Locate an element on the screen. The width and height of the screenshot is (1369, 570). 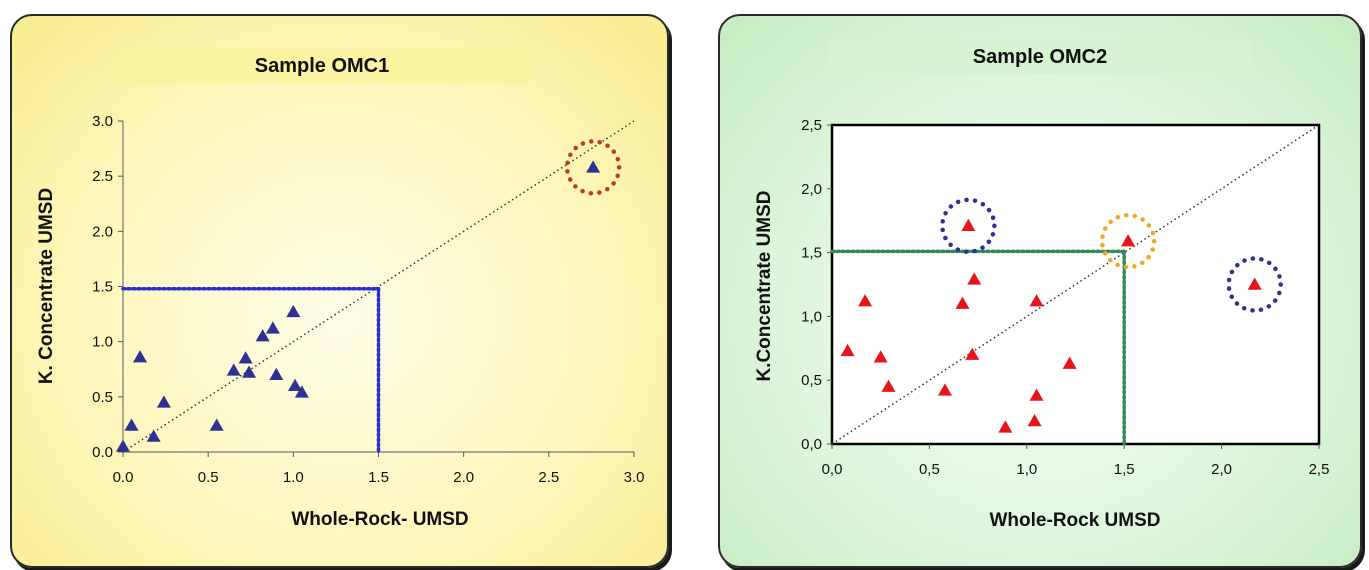
y-tick-label: 2,0 is located at coordinates (811, 189).